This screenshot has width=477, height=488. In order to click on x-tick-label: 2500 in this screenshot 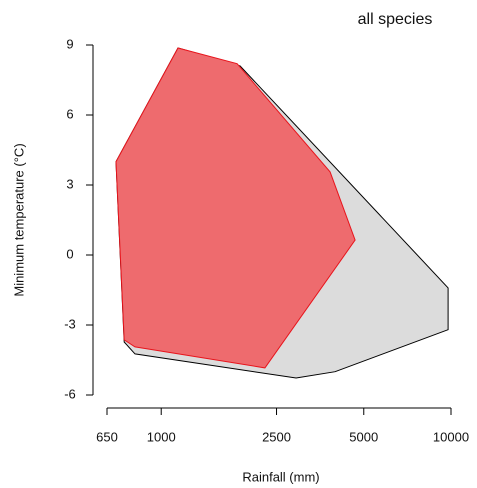, I will do `click(276, 436)`.